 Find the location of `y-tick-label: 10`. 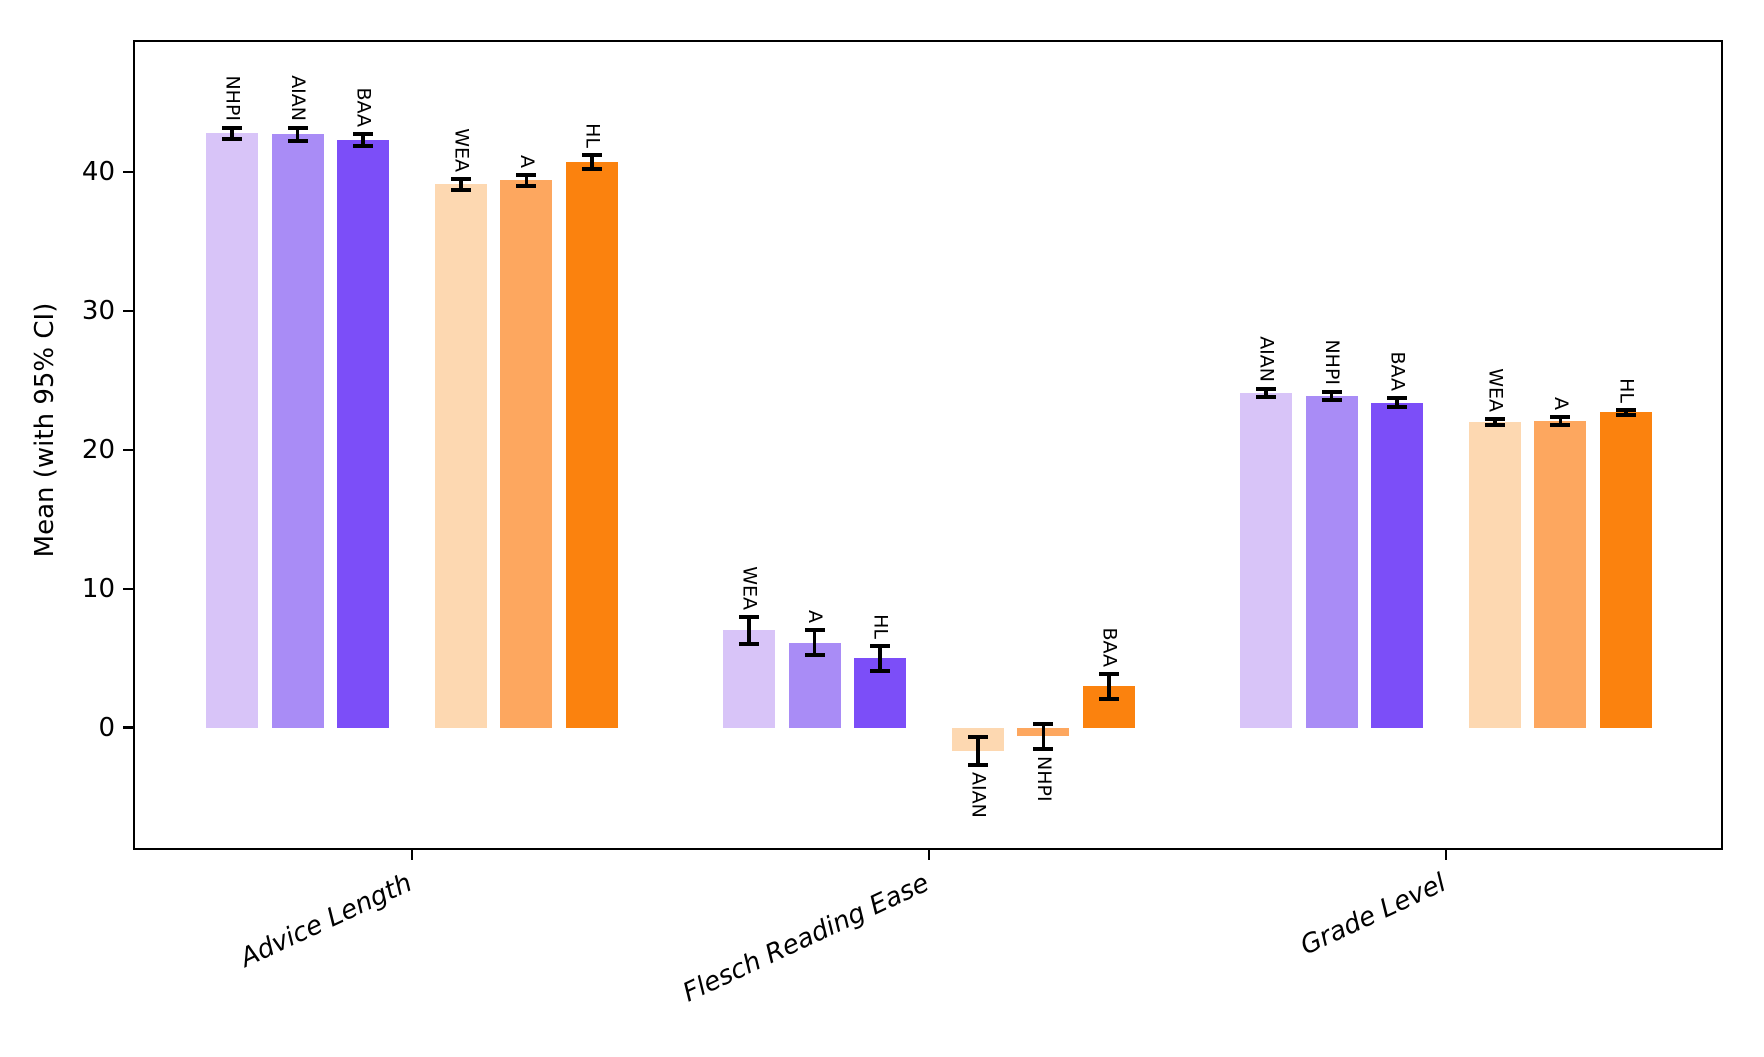

y-tick-label: 10 is located at coordinates (98, 588).